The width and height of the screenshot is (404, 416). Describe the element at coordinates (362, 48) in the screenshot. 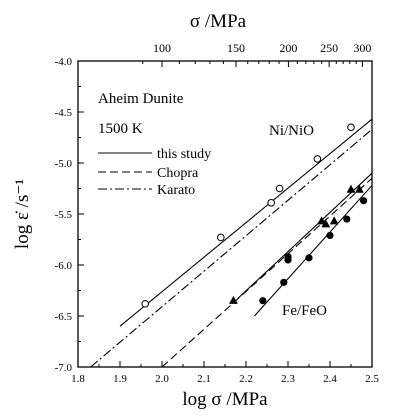

I see `top-tick-label: 300` at that location.